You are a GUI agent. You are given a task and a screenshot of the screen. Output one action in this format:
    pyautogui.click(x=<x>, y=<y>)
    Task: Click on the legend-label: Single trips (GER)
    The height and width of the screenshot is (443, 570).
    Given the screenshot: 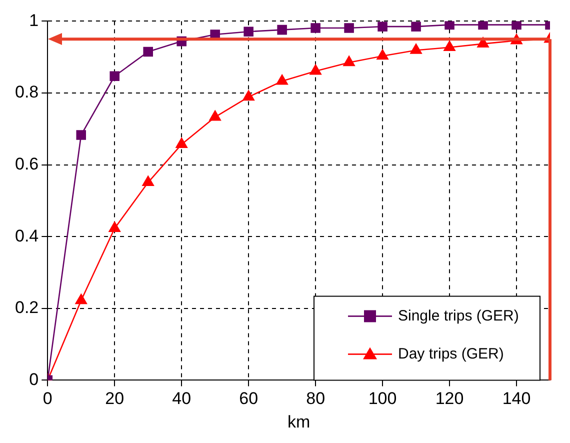 What is the action you would take?
    pyautogui.click(x=458, y=315)
    